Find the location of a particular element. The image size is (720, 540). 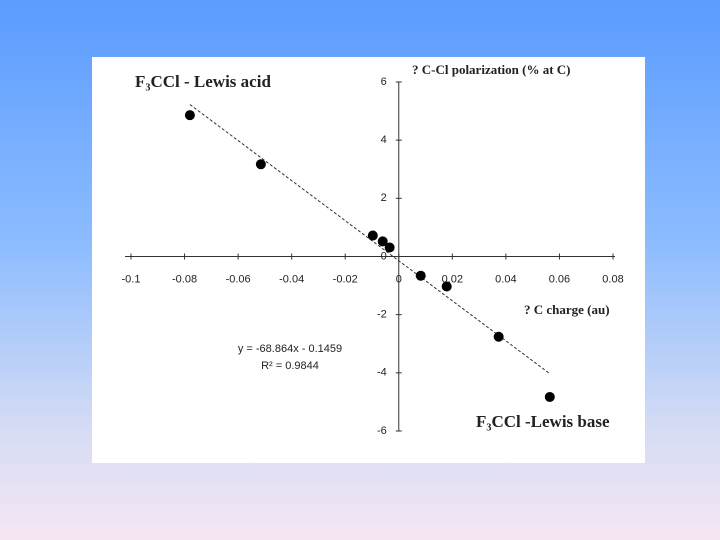

x-tick-label: -0.08 is located at coordinates (184, 279).